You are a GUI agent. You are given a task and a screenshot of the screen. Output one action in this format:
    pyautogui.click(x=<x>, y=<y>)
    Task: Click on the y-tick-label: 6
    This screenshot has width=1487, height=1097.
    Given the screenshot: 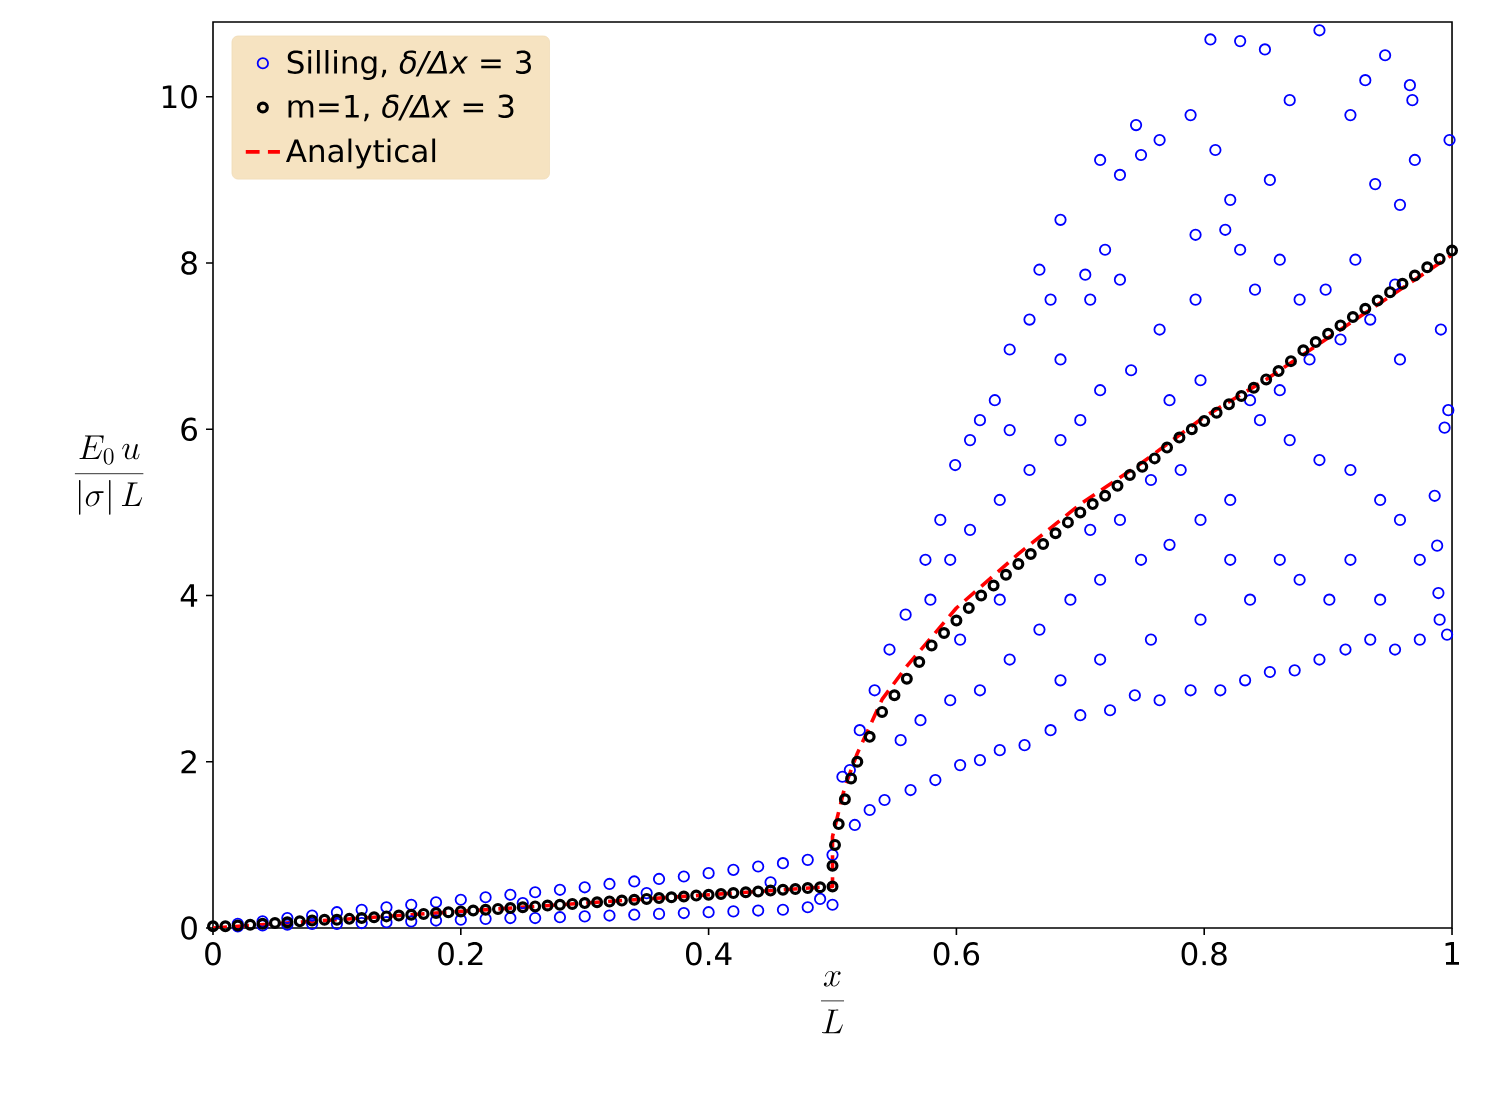 What is the action you would take?
    pyautogui.click(x=189, y=429)
    